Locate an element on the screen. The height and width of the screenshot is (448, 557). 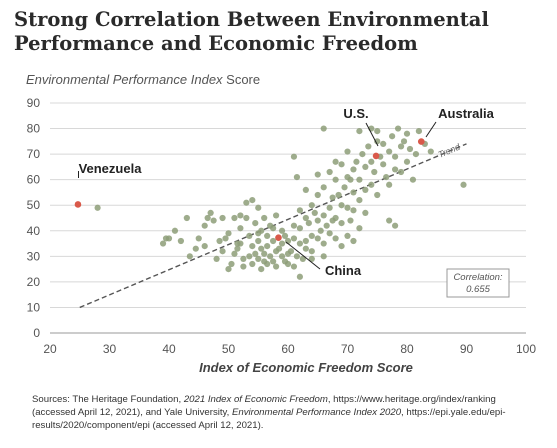
callout-label: U.S. is located at coordinates (355, 113).